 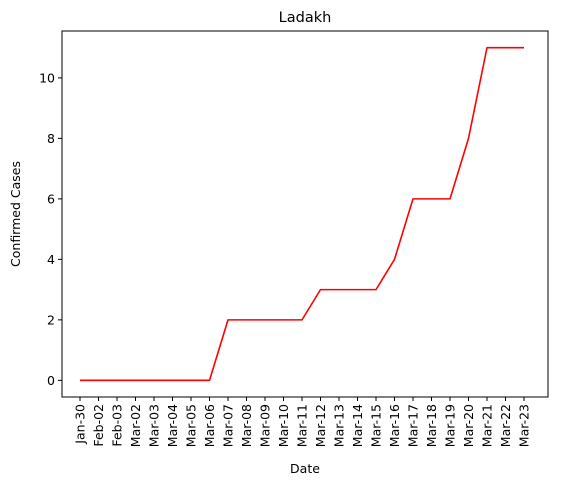 What do you see at coordinates (98, 425) in the screenshot?
I see `x-tick-label: Feb-02` at bounding box center [98, 425].